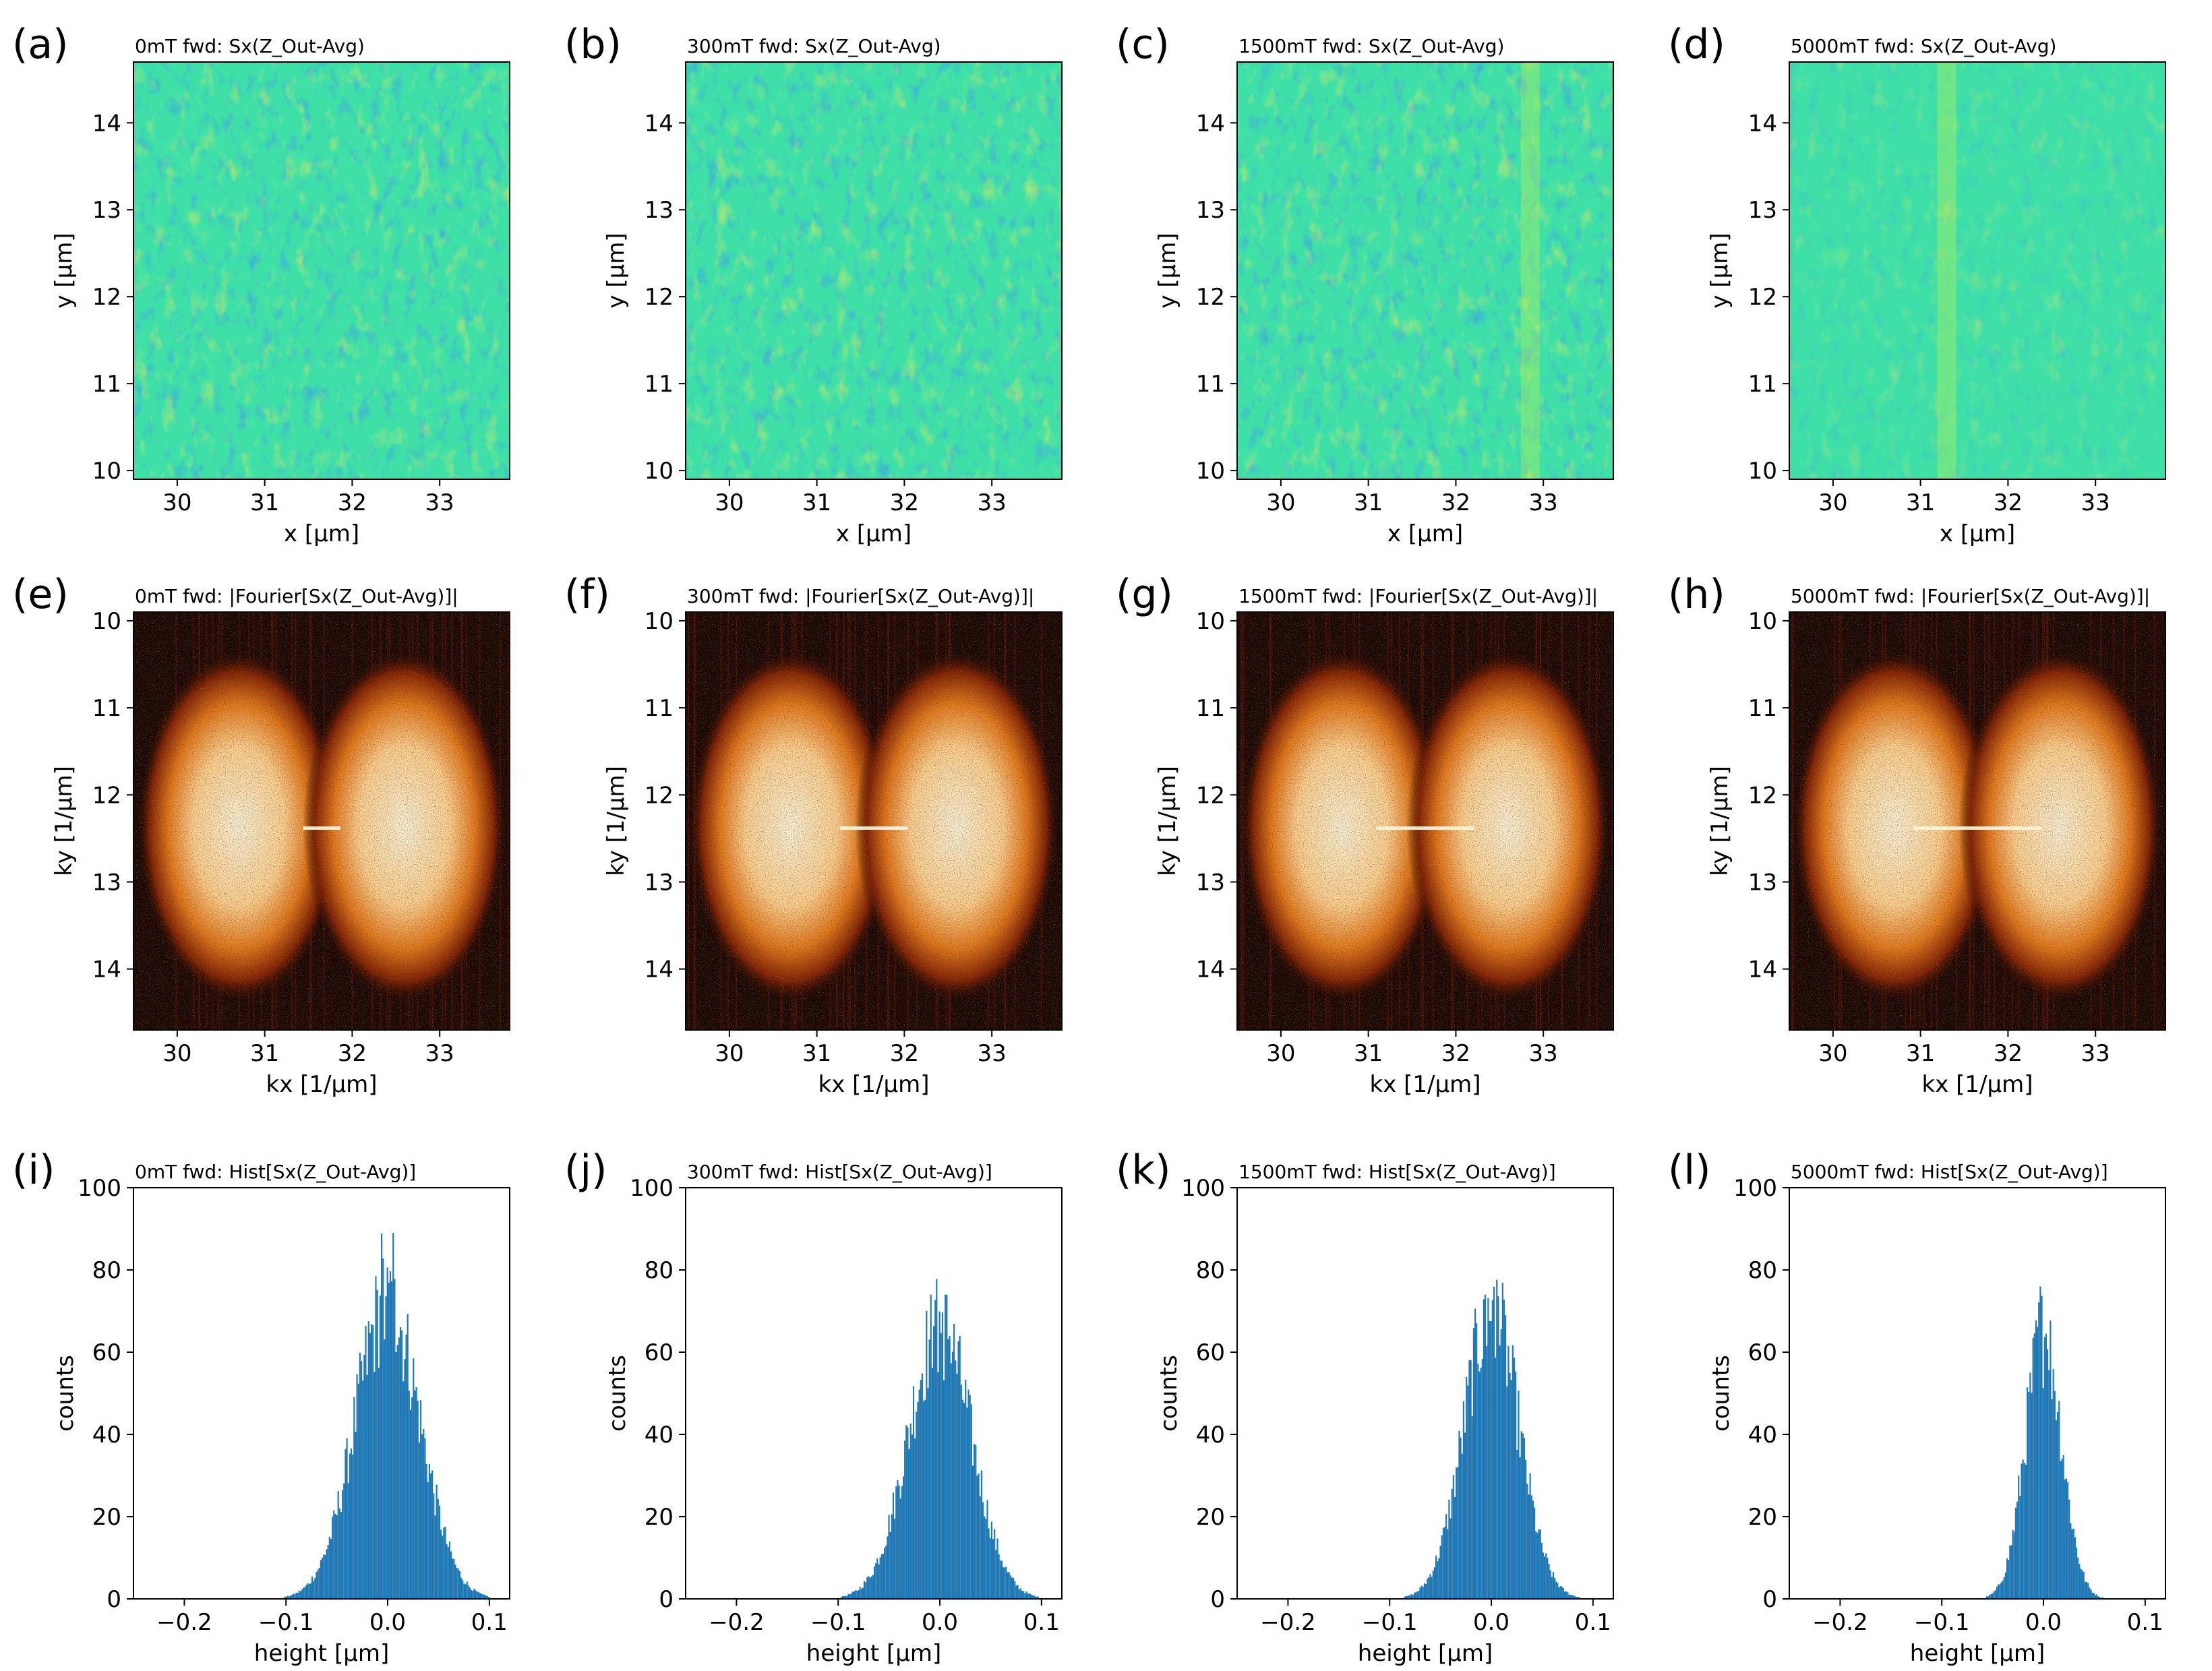 The width and height of the screenshot is (2212, 1671). What do you see at coordinates (659, 796) in the screenshot?
I see `y-tick-label: 12` at bounding box center [659, 796].